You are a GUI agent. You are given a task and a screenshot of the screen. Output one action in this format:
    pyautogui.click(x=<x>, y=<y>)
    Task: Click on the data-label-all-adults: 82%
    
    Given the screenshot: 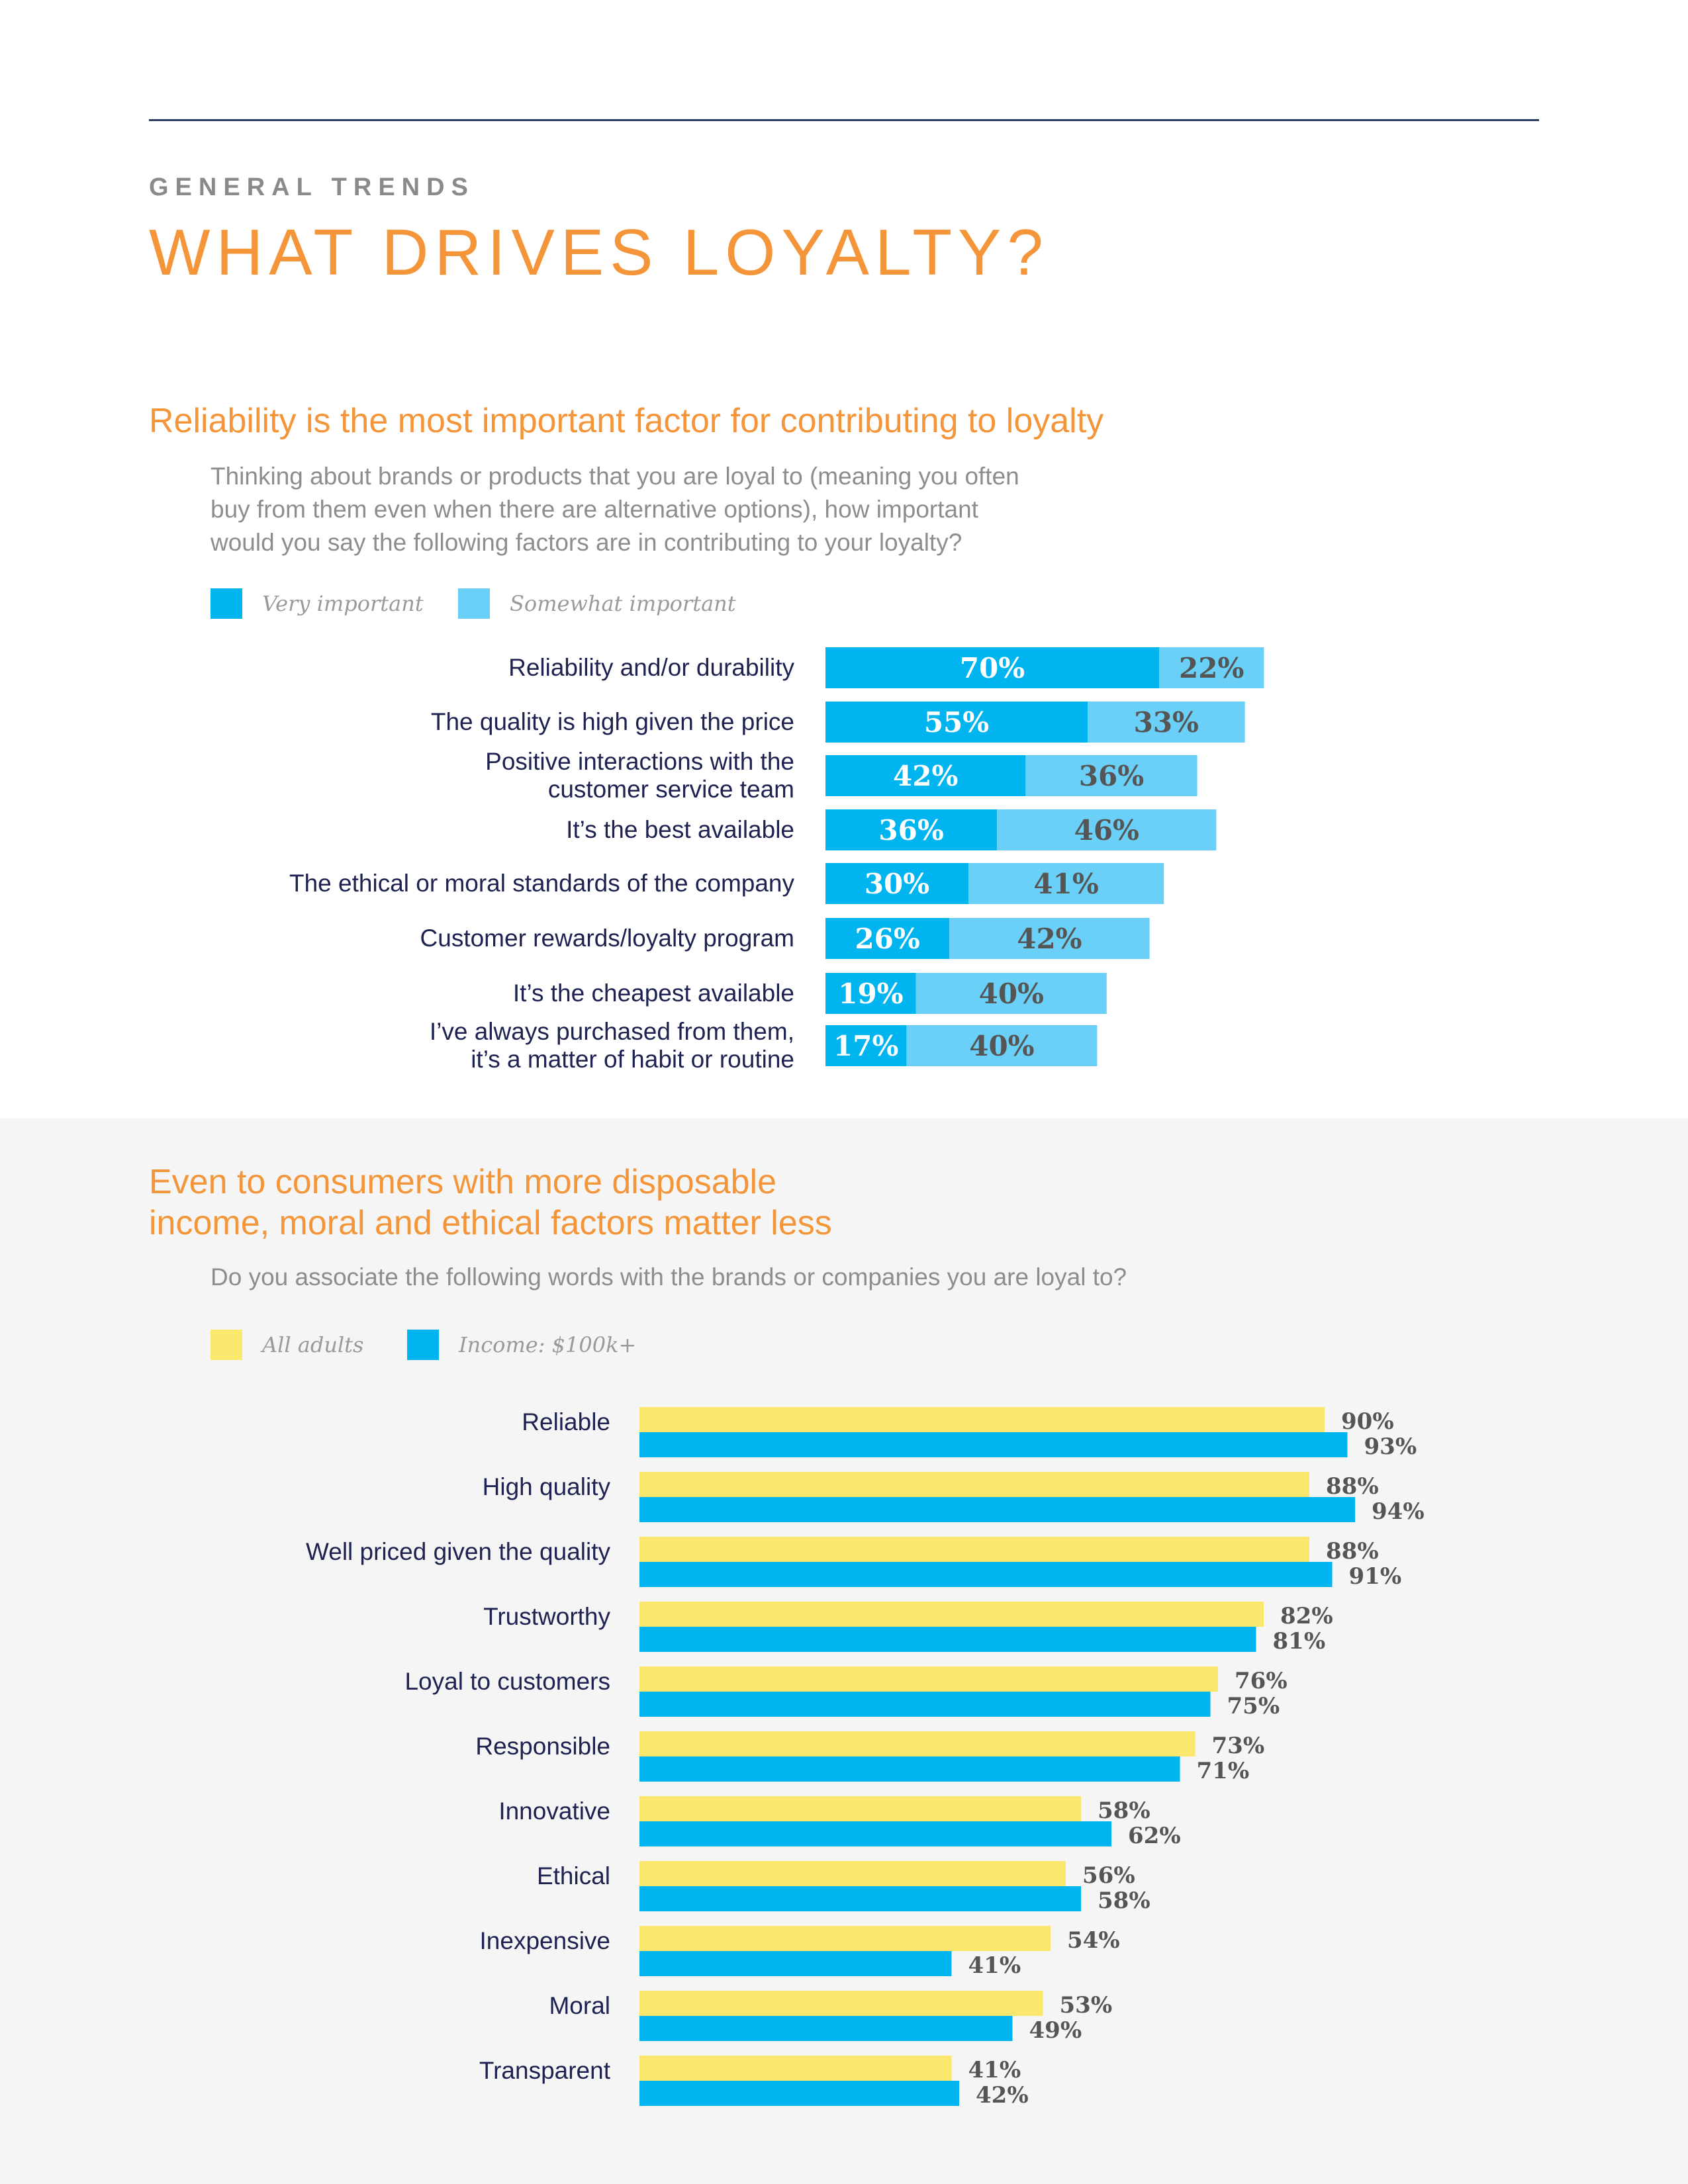 What is the action you would take?
    pyautogui.click(x=1306, y=1616)
    